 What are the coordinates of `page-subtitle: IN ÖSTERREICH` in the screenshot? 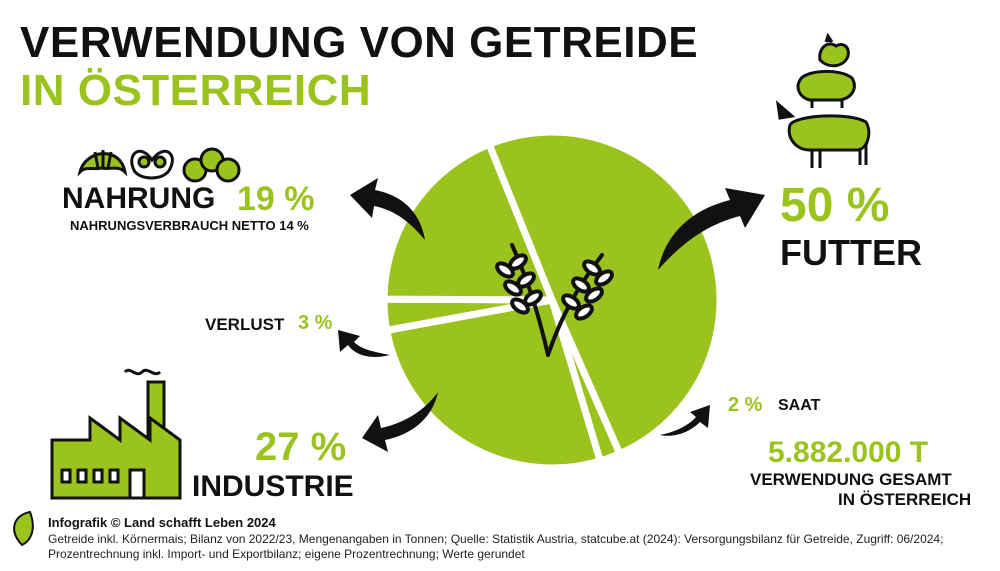 It's located at (196, 90).